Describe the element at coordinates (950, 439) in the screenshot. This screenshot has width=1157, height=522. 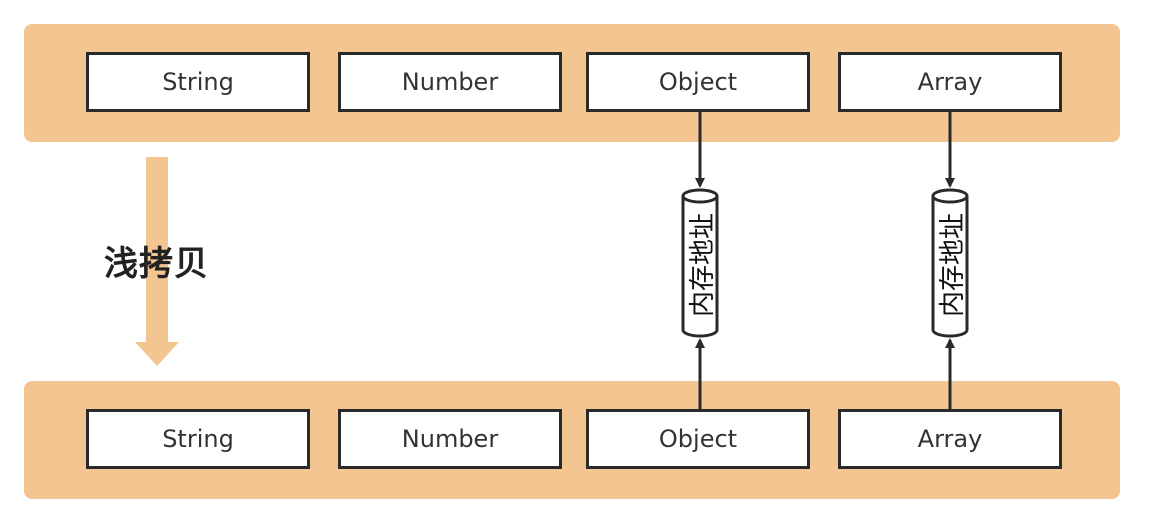
I see `bottom-array-cell: Array` at that location.